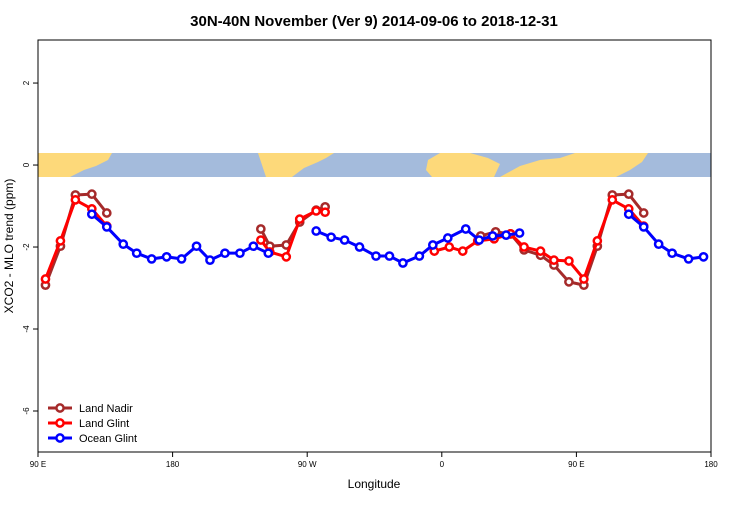 The image size is (750, 505). I want to click on legend-label: Ocean Glint, so click(108, 439).